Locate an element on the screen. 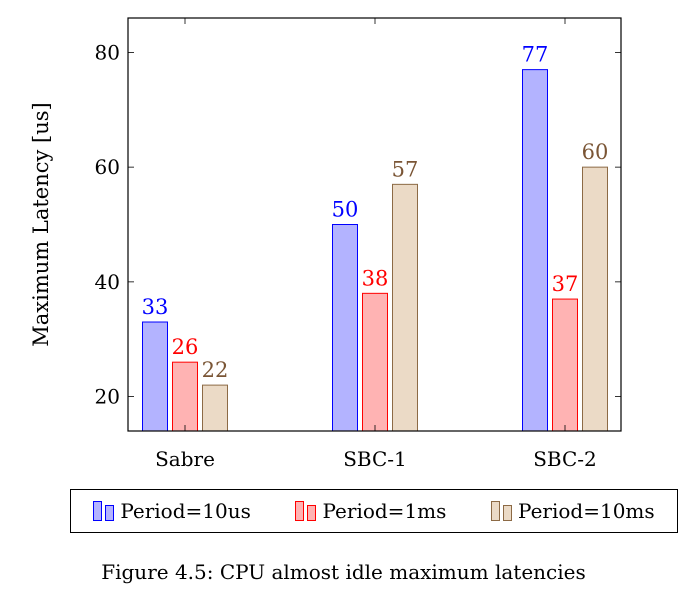 The height and width of the screenshot is (607, 687). data-label: 60 is located at coordinates (595, 152).